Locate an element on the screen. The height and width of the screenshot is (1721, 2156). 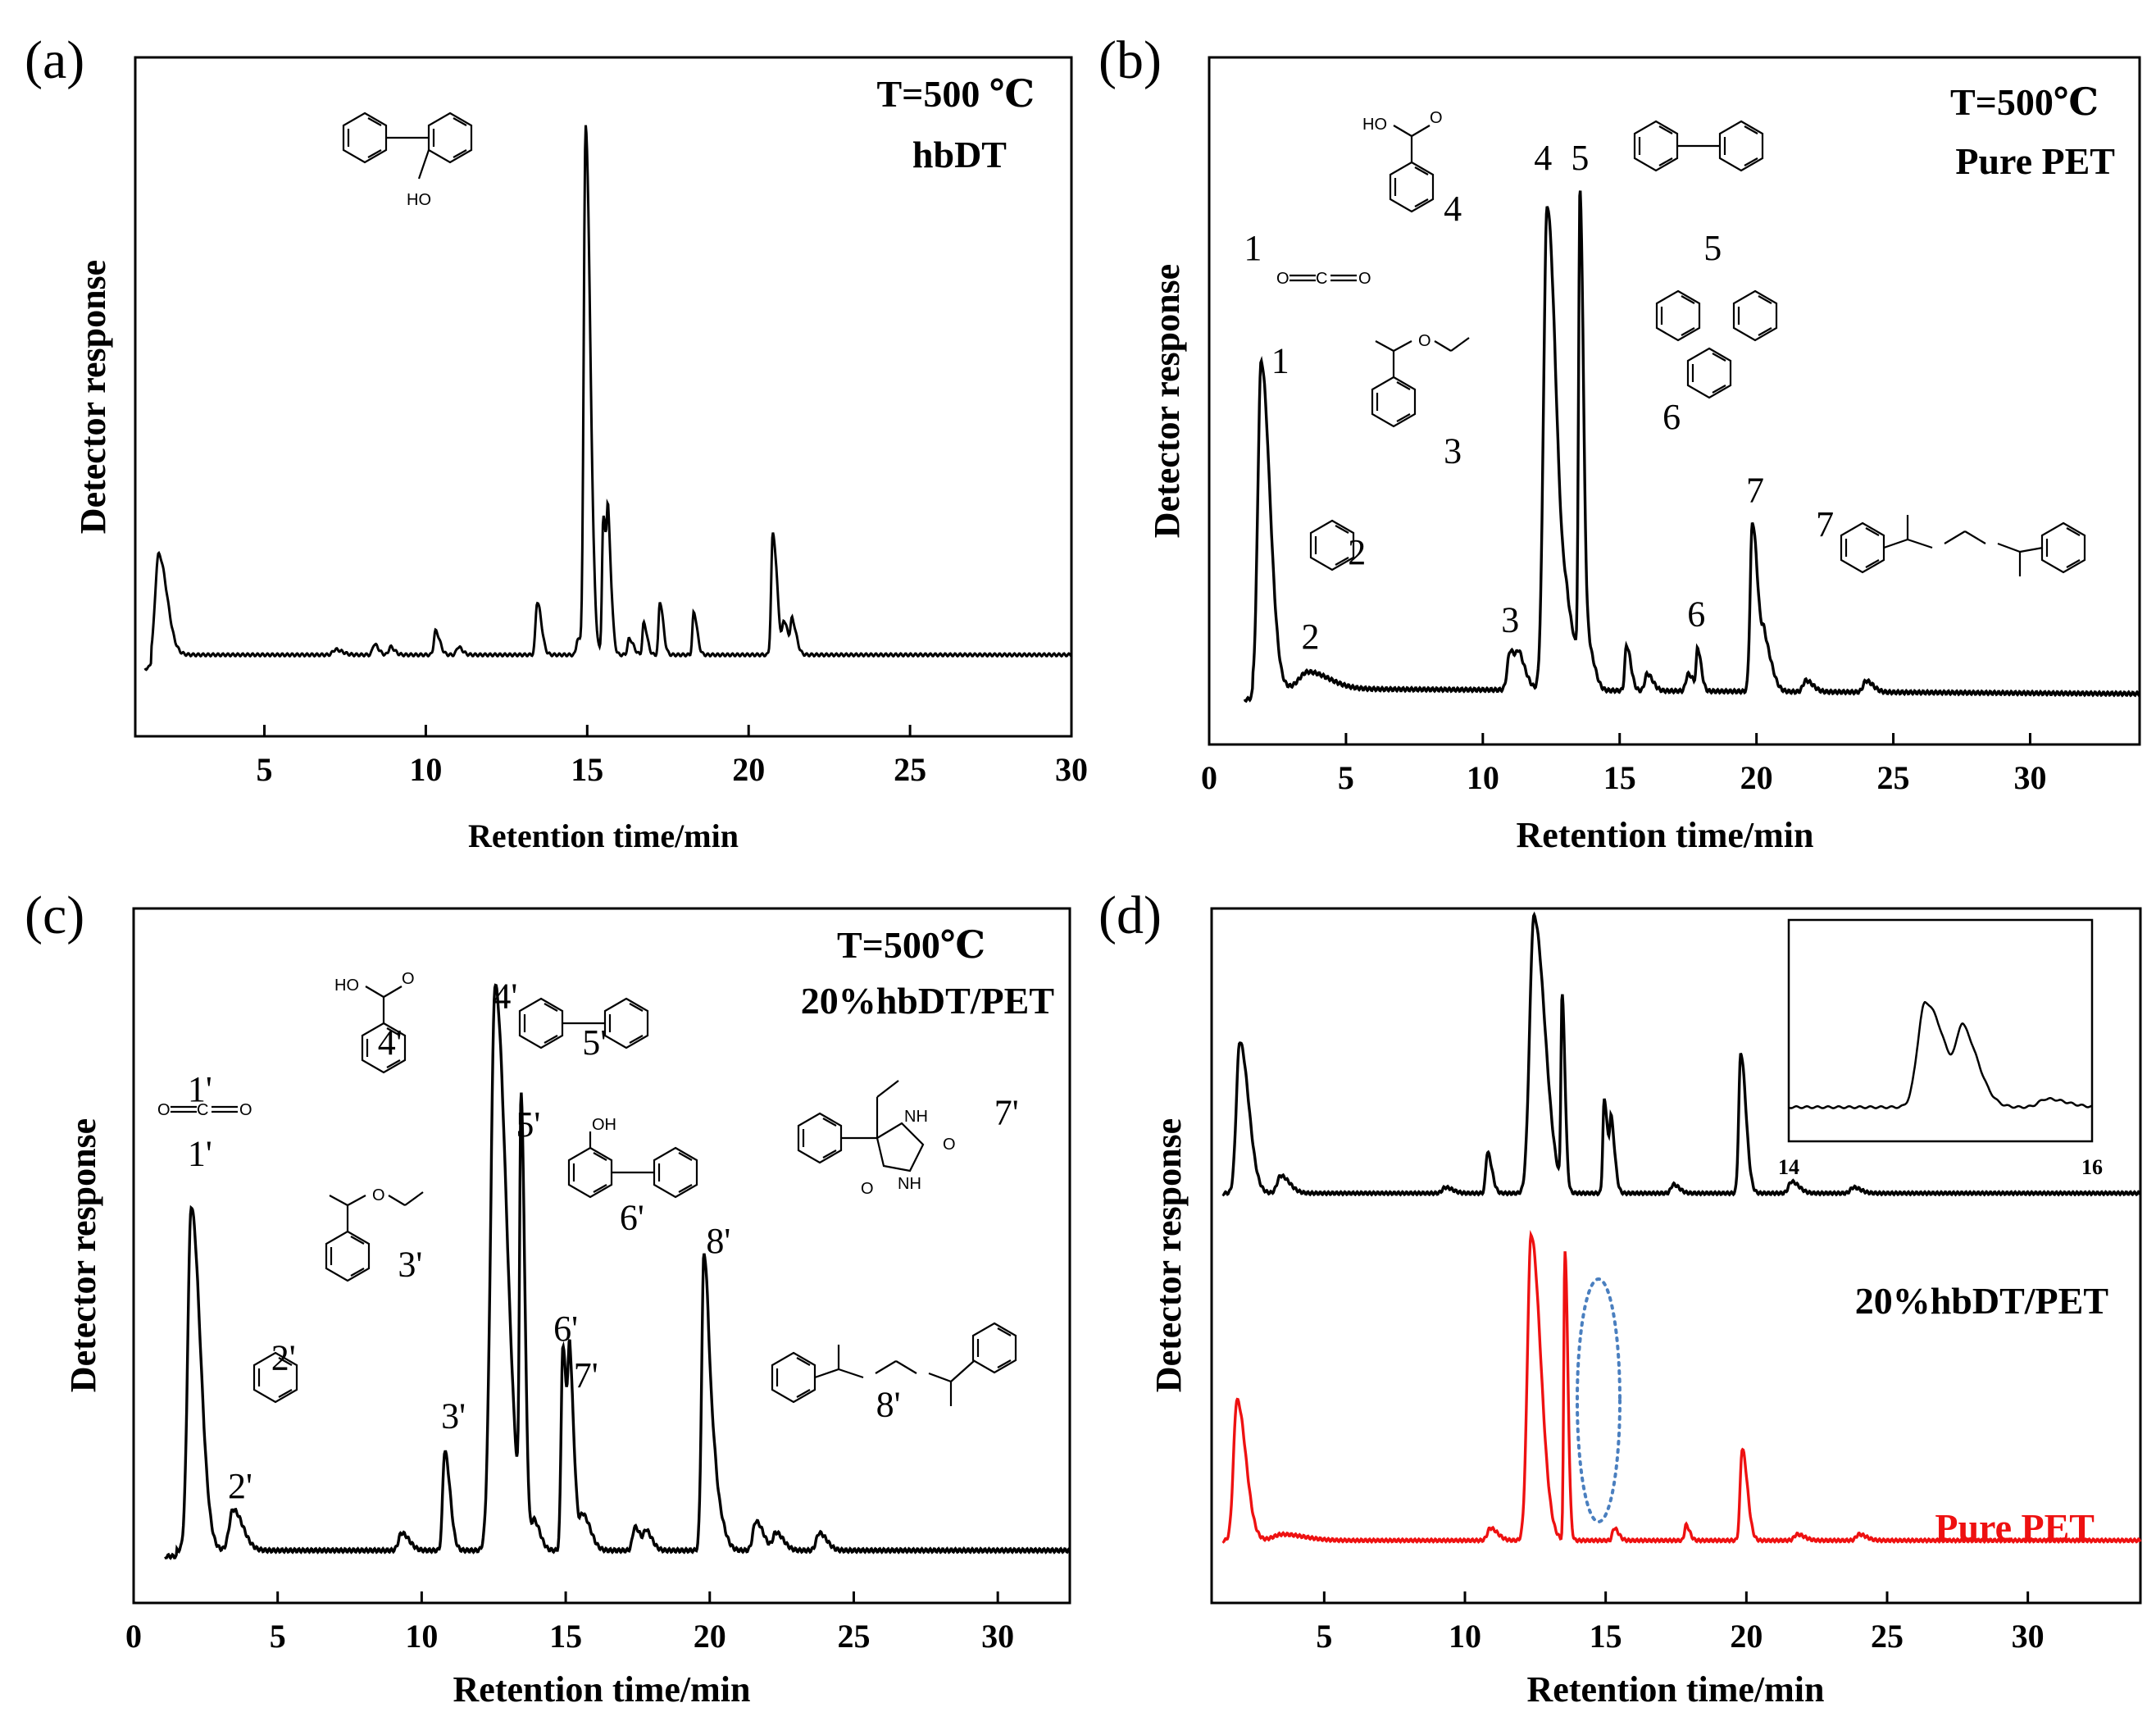
inset-tick-label: 16 is located at coordinates (2092, 1167).